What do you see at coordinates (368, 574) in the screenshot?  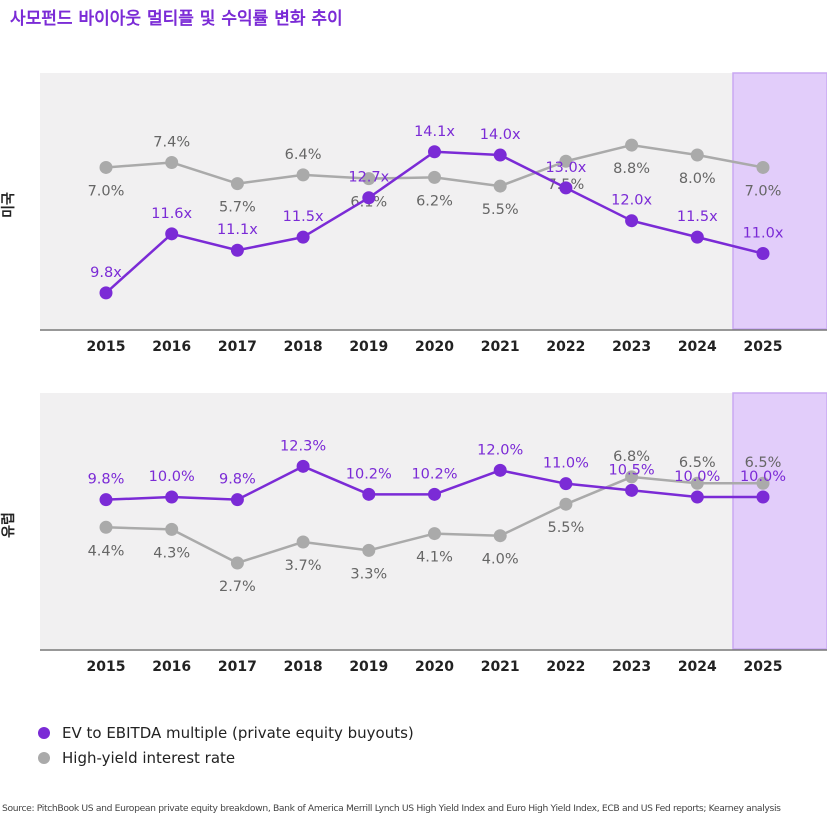 I see `data-label: 3.3%` at bounding box center [368, 574].